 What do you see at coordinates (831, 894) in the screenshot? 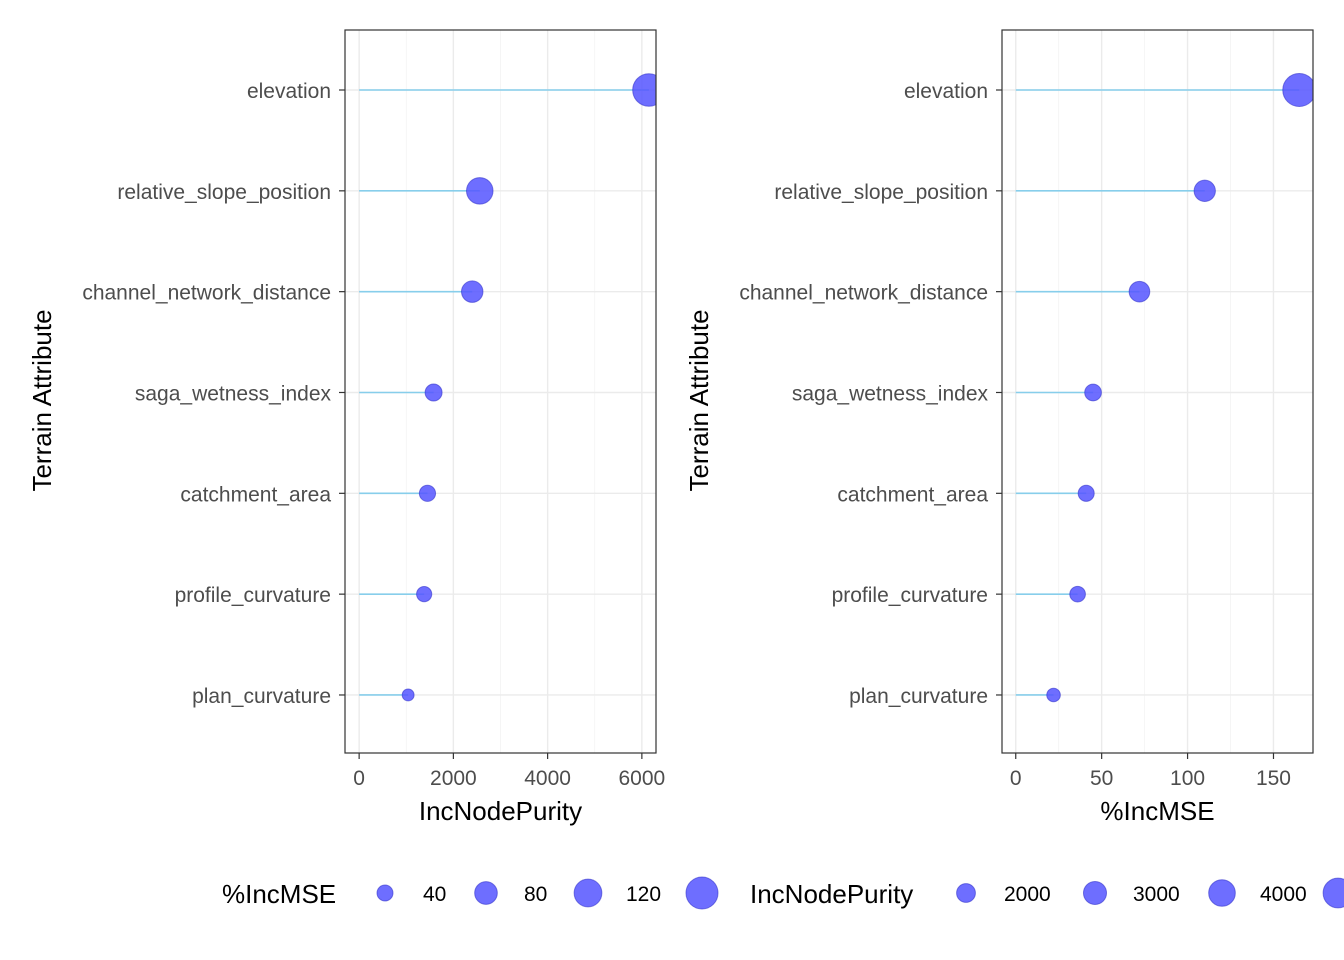
I see `legend-title: IncNodePurity` at bounding box center [831, 894].